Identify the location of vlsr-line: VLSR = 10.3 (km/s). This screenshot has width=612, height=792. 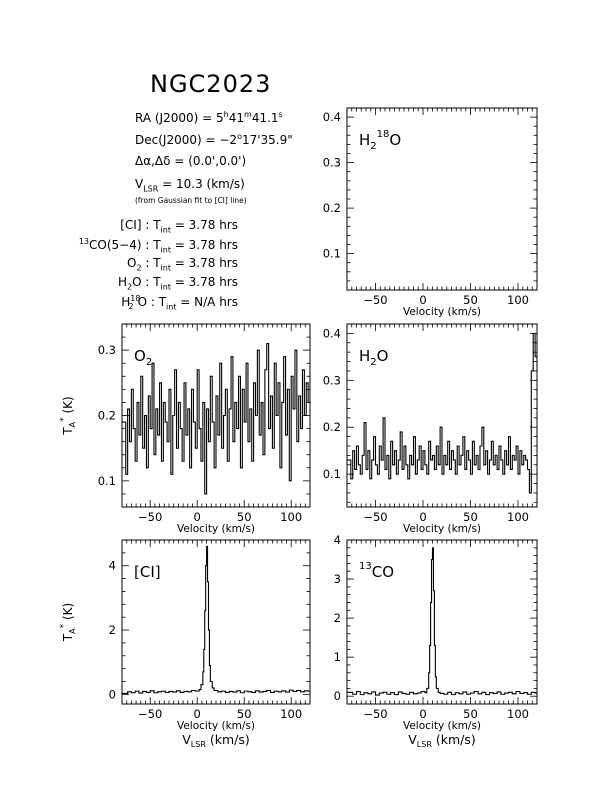
(190, 185).